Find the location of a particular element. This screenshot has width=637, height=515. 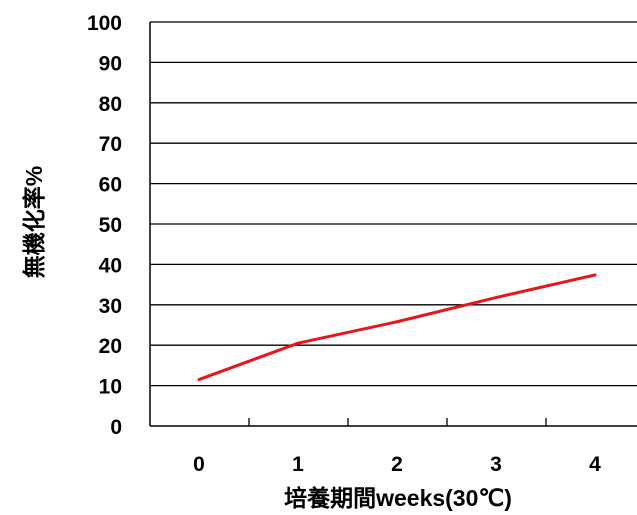

y-tick-label: 0 is located at coordinates (116, 427).